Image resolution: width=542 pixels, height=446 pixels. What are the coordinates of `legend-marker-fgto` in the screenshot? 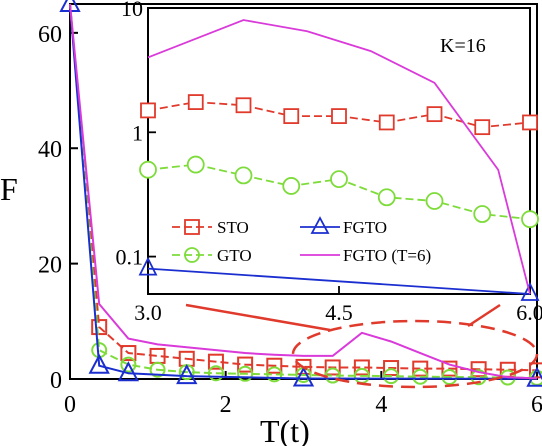 It's located at (320, 225).